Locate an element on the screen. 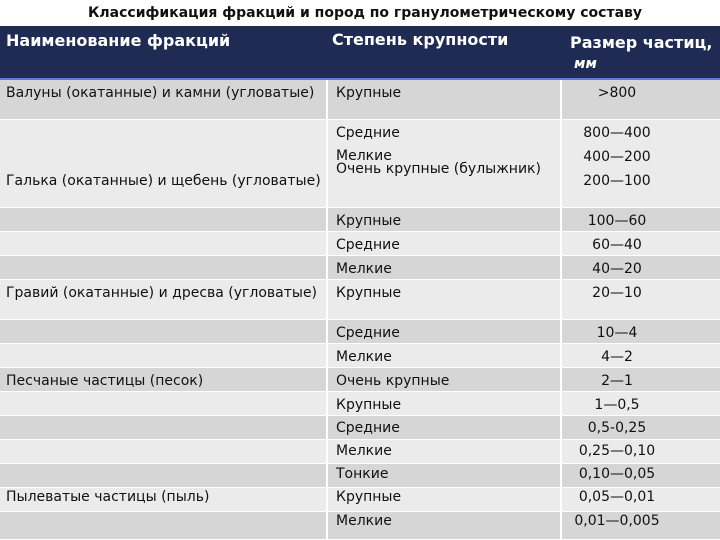 The width and height of the screenshot is (720, 540). size-cell: 0,5-0,25 is located at coordinates (617, 428).